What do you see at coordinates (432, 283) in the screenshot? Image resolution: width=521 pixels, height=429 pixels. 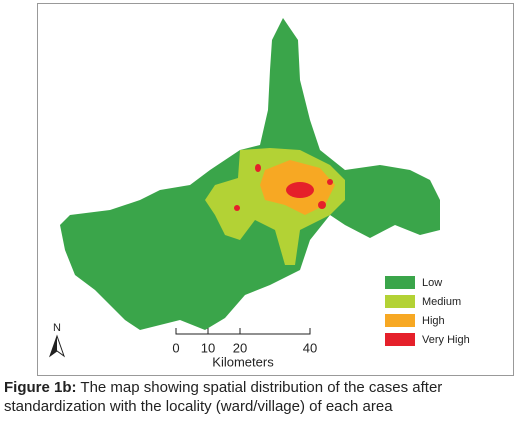 I see `legend-label: Low` at bounding box center [432, 283].